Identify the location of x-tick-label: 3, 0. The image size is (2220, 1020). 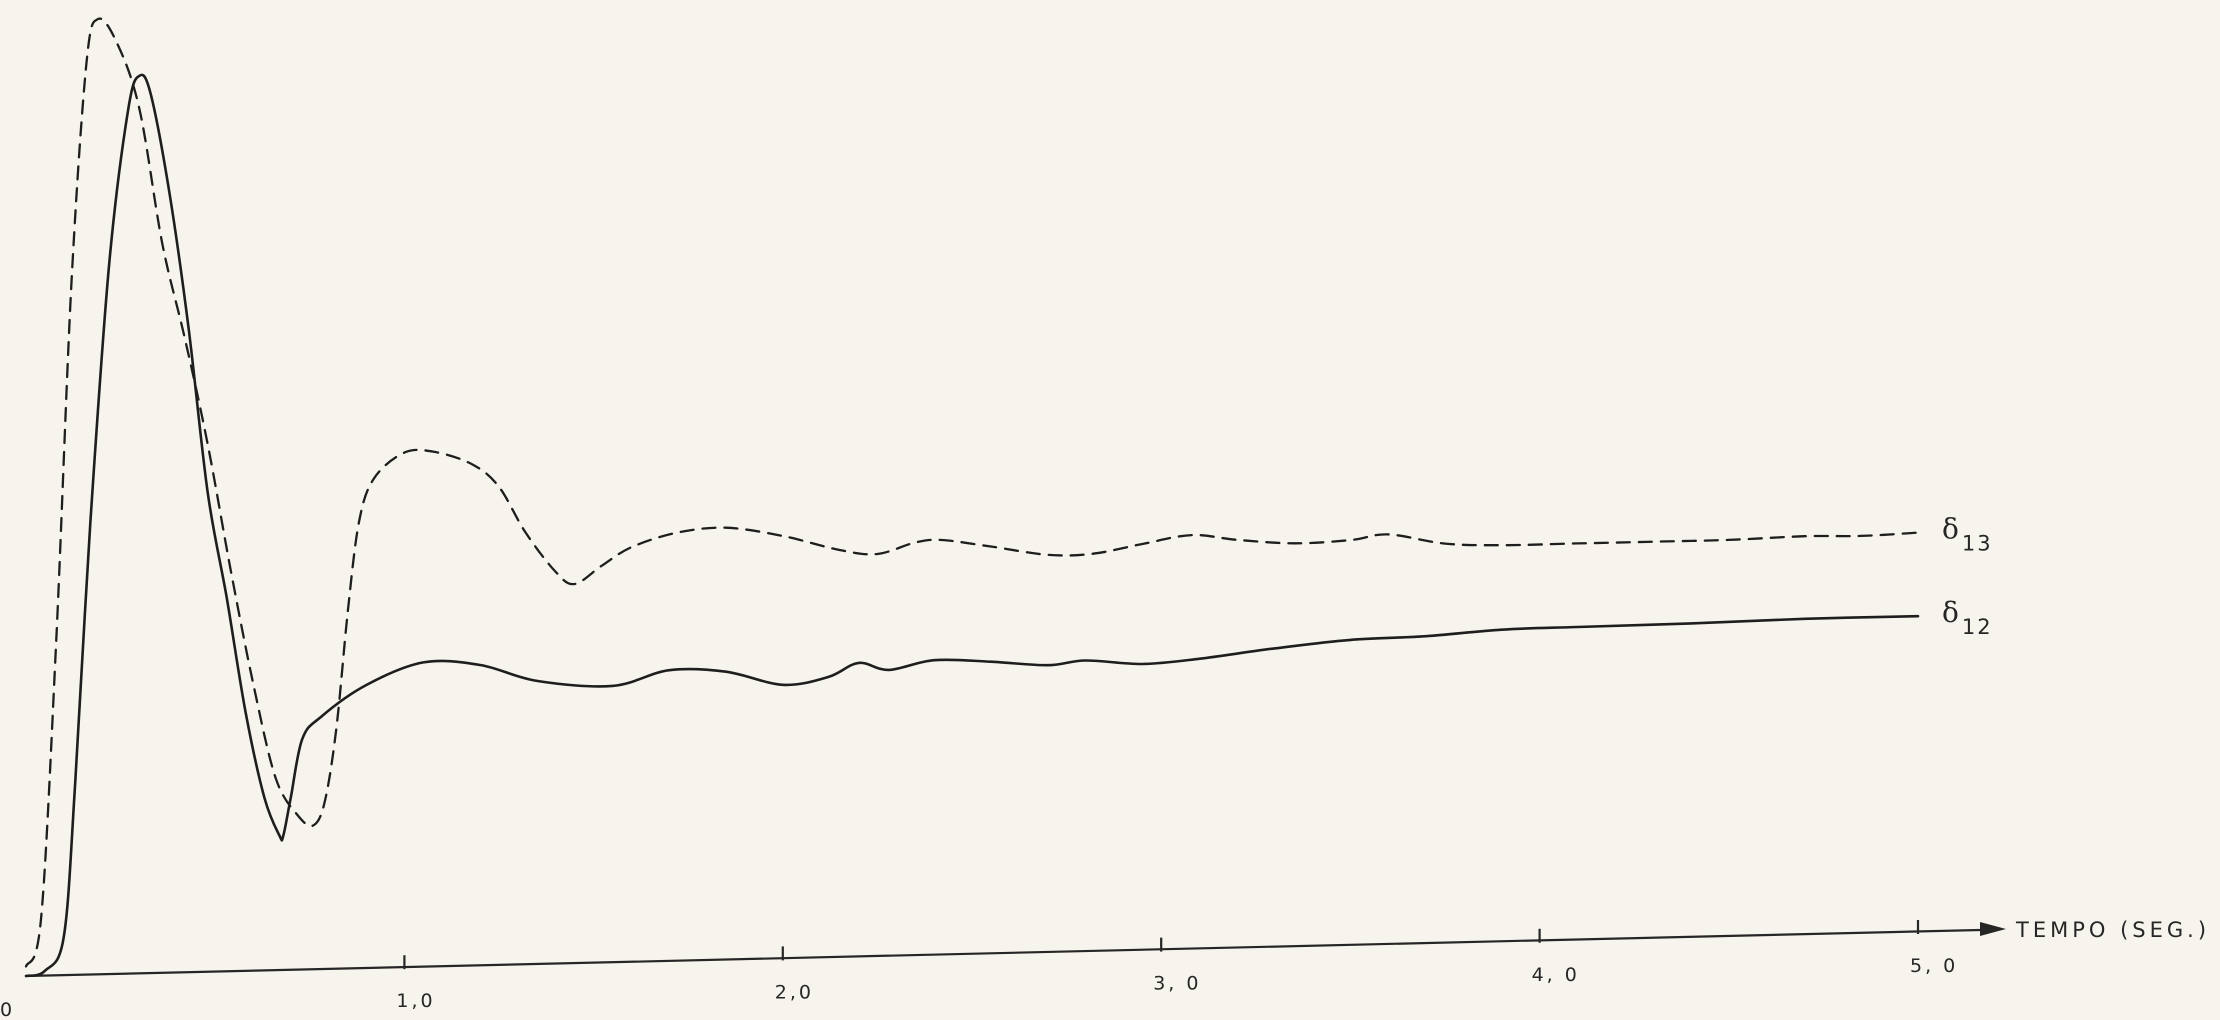
(1177, 984).